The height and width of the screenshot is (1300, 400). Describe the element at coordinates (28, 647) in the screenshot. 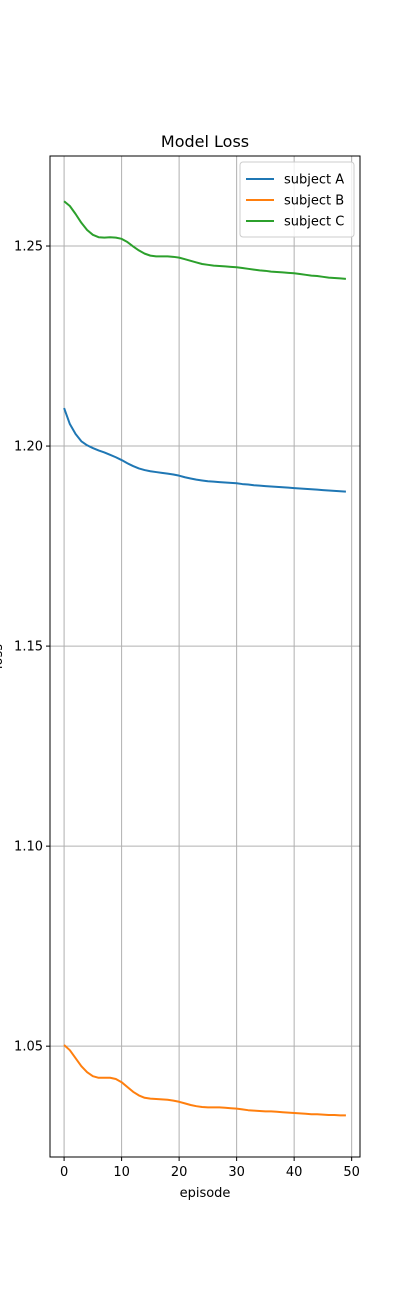

I see `y-tick-label: 1.15` at that location.